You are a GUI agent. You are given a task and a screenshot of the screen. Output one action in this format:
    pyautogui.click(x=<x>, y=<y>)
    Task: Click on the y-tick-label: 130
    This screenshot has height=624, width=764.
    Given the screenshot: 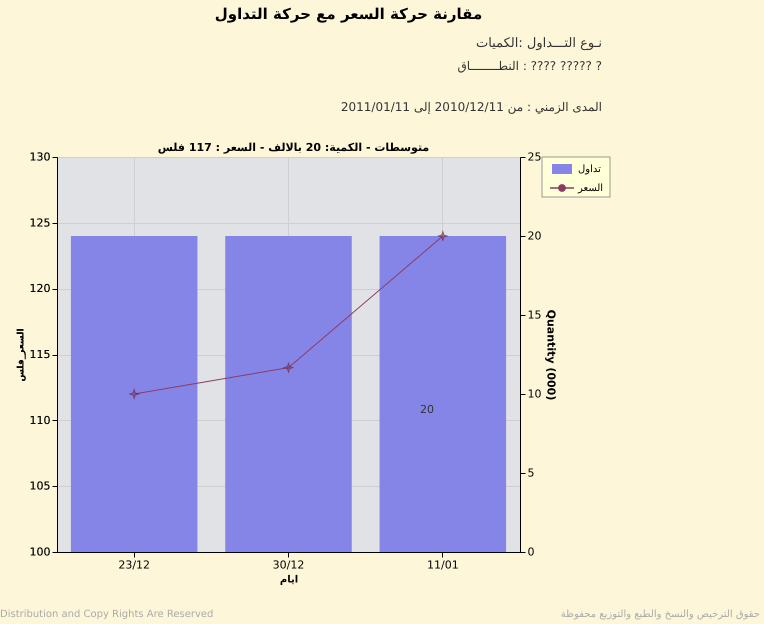 What is the action you would take?
    pyautogui.click(x=40, y=157)
    